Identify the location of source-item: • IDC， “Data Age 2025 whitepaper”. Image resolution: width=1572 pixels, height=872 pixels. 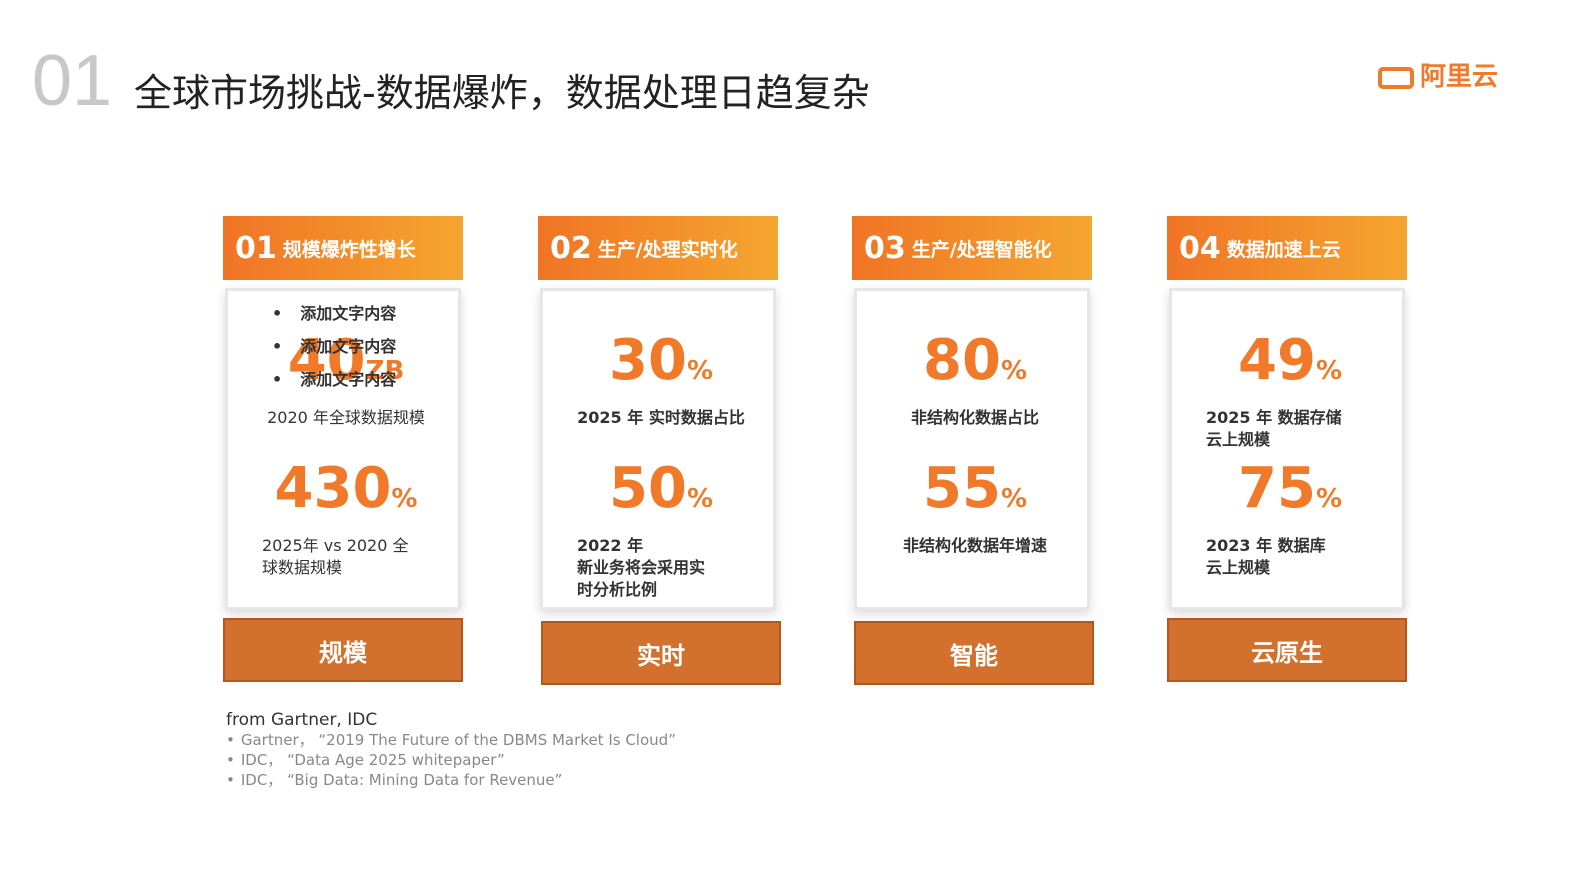
(451, 760).